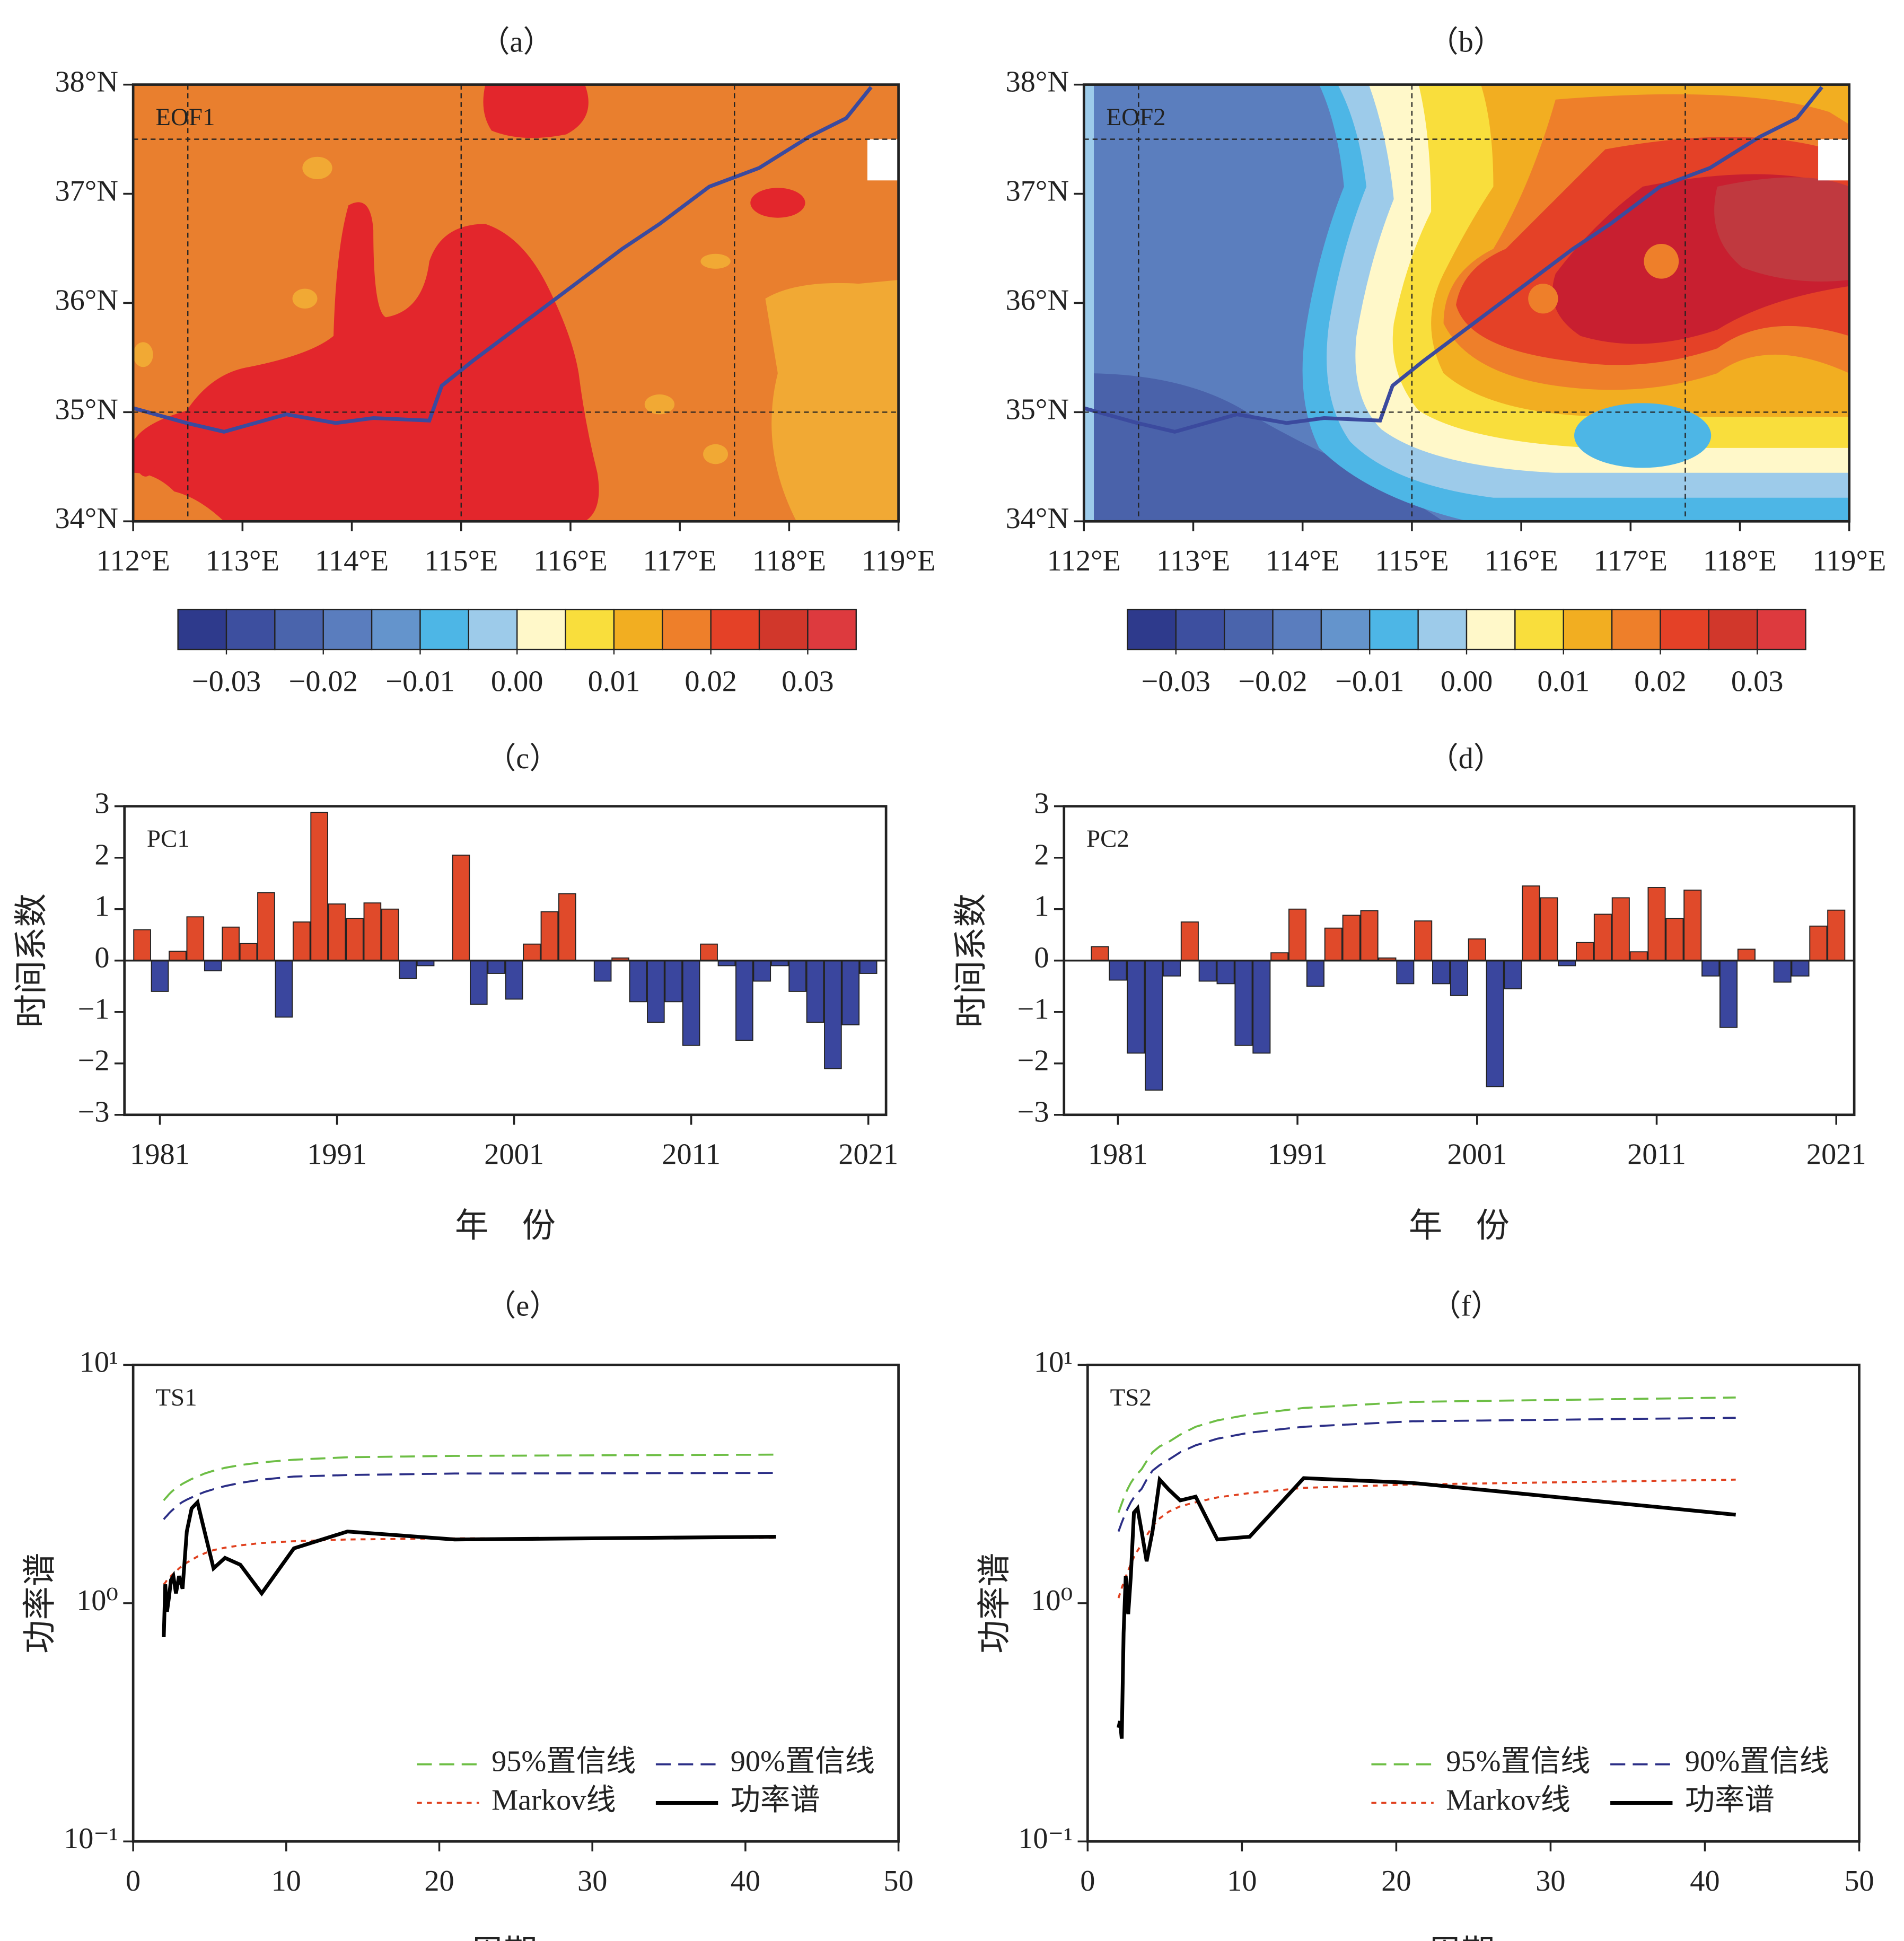 Image resolution: width=1904 pixels, height=1941 pixels. Describe the element at coordinates (803, 1761) in the screenshot. I see `legend-label: 90%置信线` at that location.